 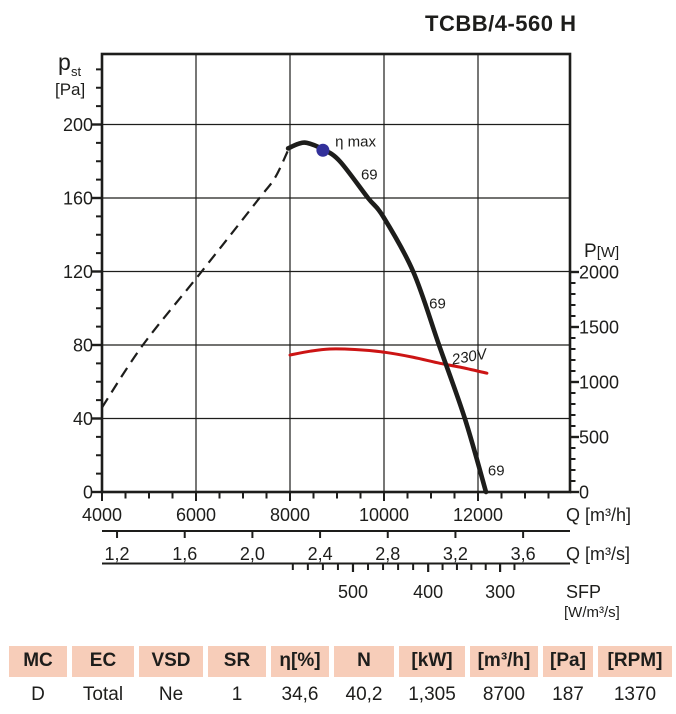 What do you see at coordinates (78, 272) in the screenshot?
I see `y-left-tick-label: 120` at bounding box center [78, 272].